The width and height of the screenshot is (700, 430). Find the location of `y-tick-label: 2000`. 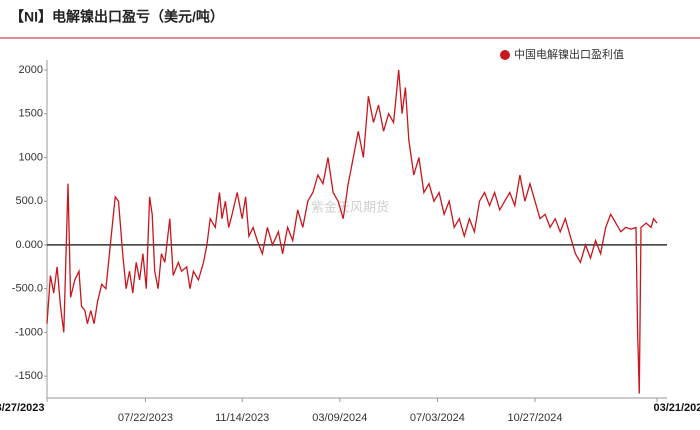

y-tick-label: 2000 is located at coordinates (31, 70).